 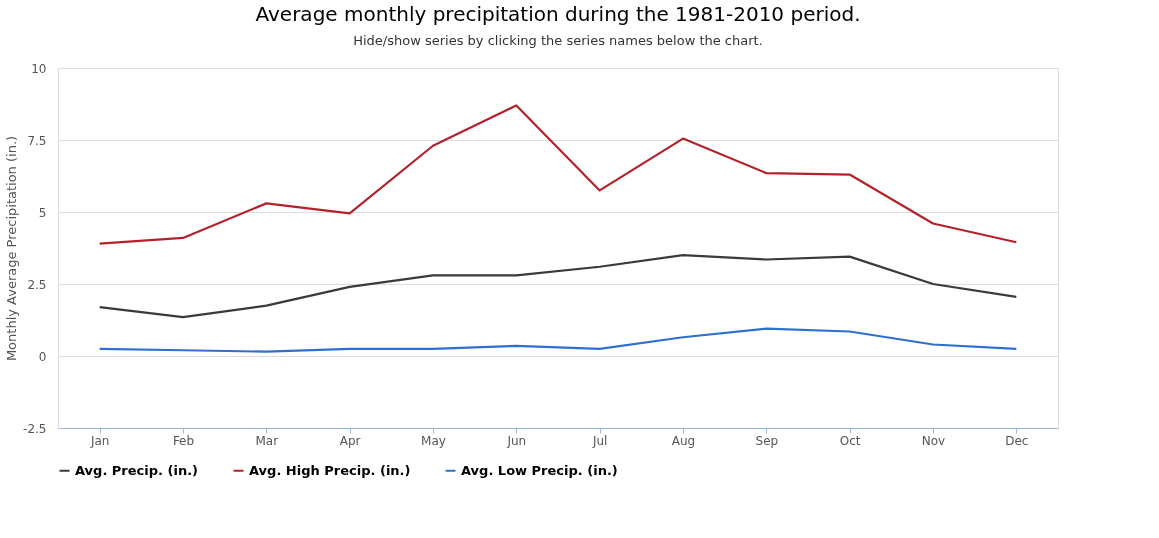 I want to click on x-tick-label: Jul, so click(x=599, y=440).